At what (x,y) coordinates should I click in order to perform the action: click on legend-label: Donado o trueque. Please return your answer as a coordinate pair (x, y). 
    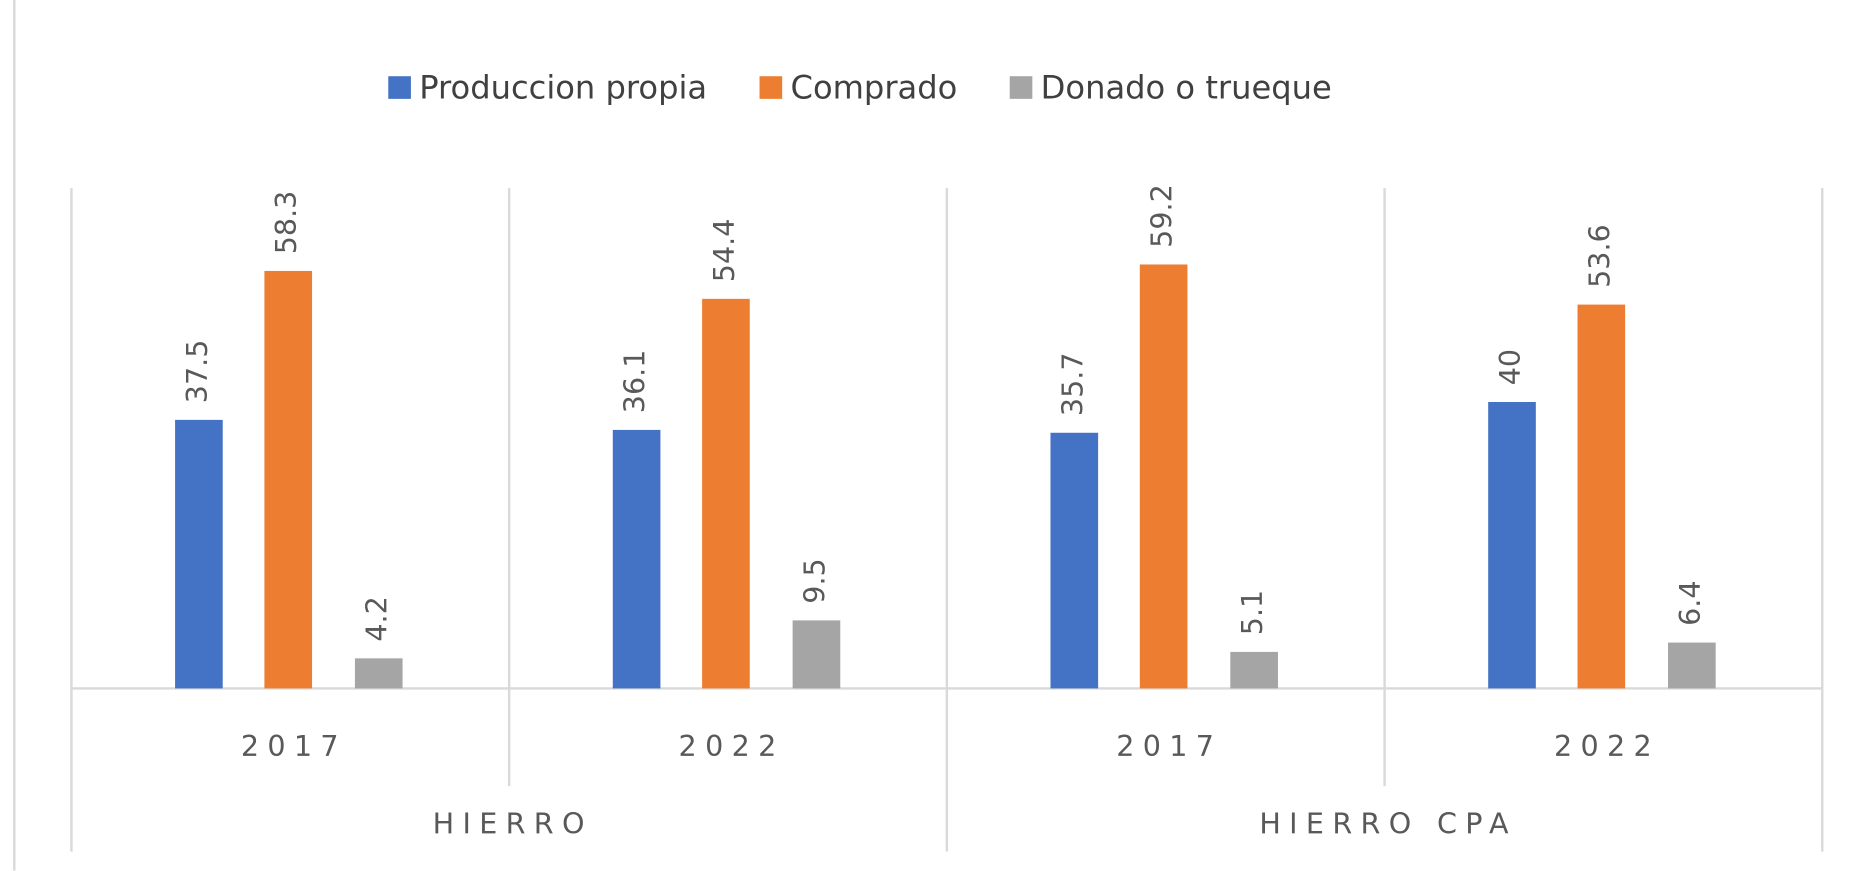
    Looking at the image, I should click on (1186, 87).